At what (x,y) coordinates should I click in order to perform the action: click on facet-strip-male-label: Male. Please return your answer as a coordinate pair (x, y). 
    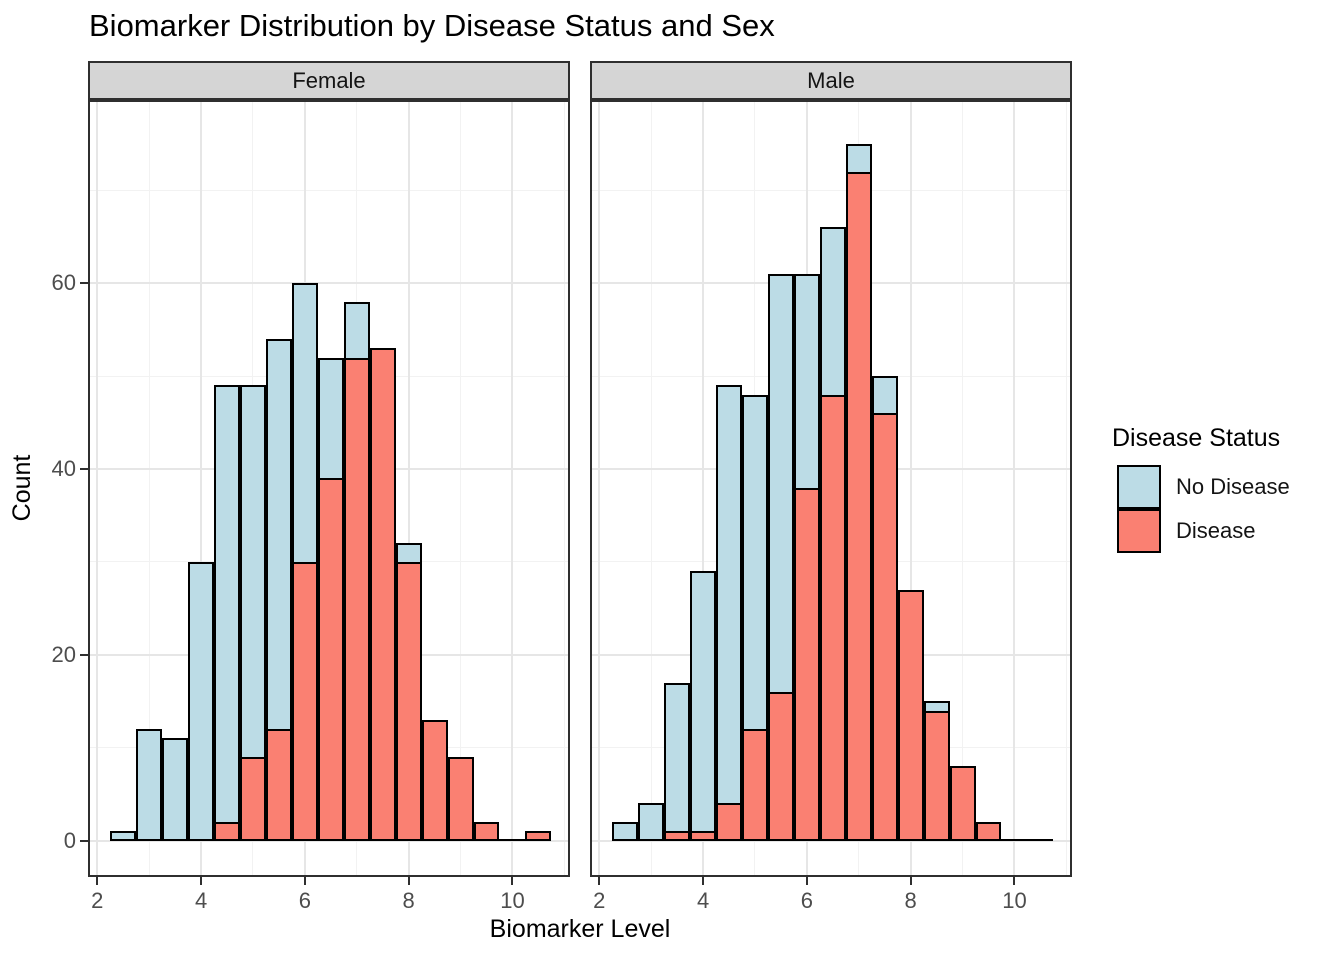
    Looking at the image, I should click on (831, 80).